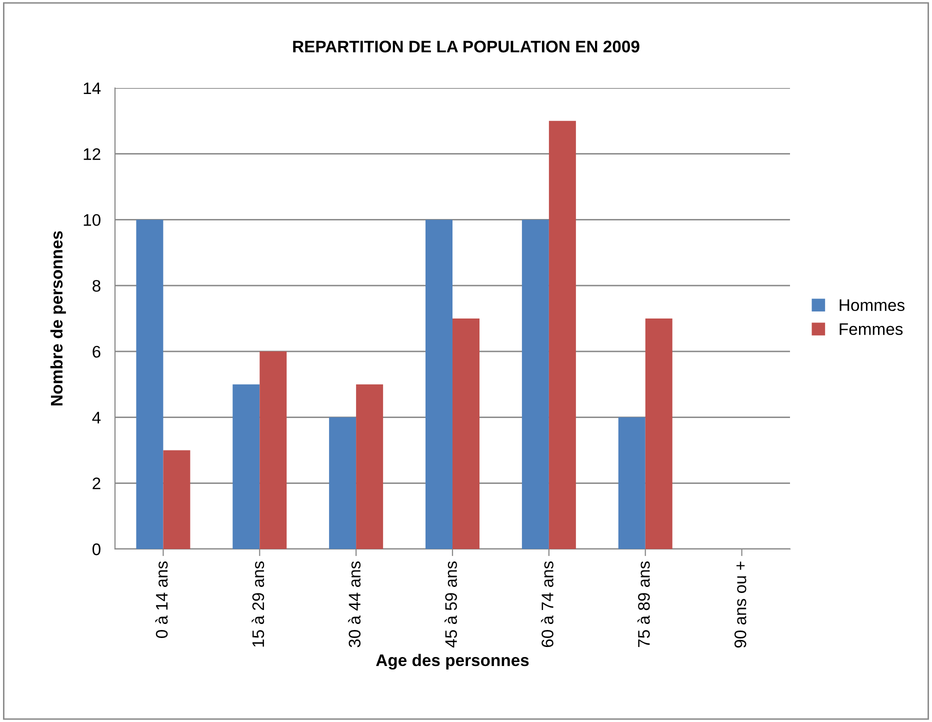 The image size is (932, 722). I want to click on x-tick-label: 90 ans ou +, so click(740, 605).